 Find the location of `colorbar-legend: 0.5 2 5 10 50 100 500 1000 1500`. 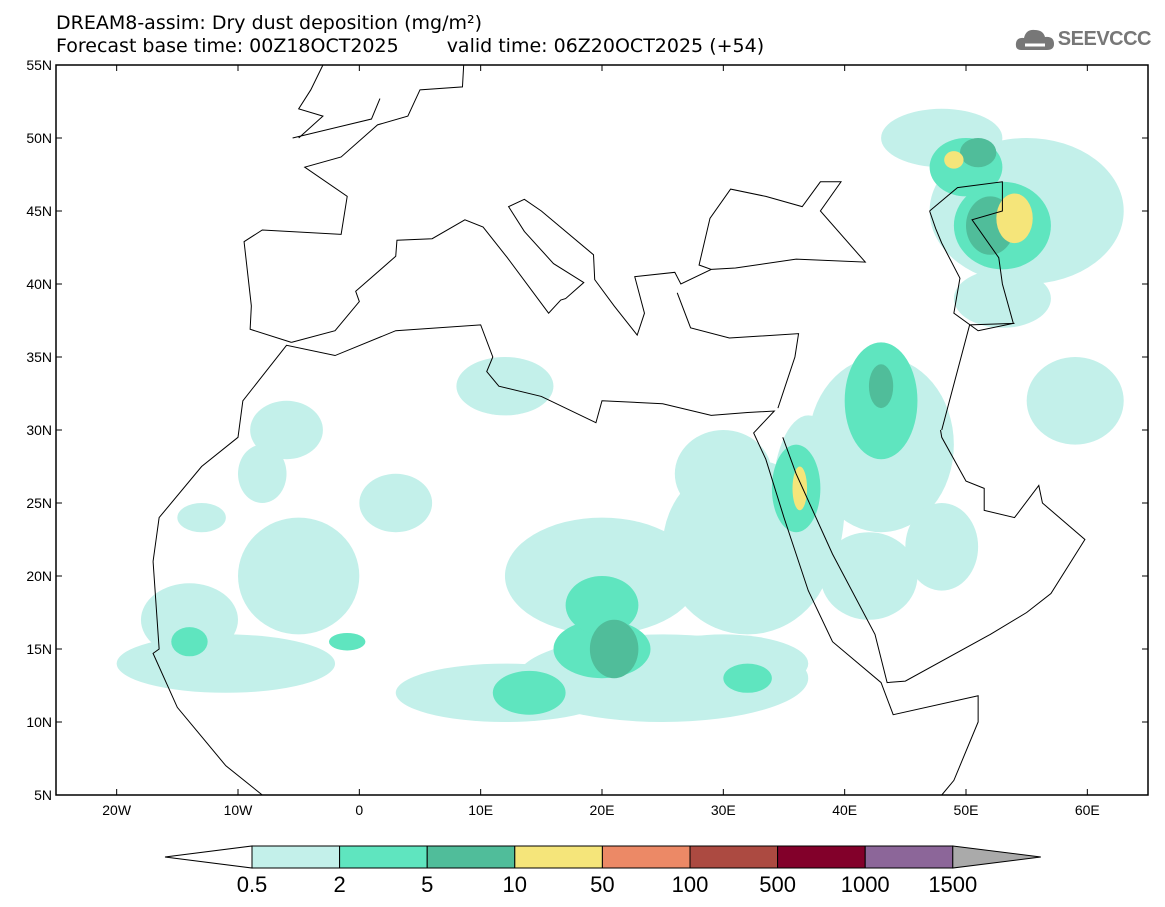

colorbar-legend: 0.5 2 5 10 50 100 500 1000 1500 is located at coordinates (602, 871).